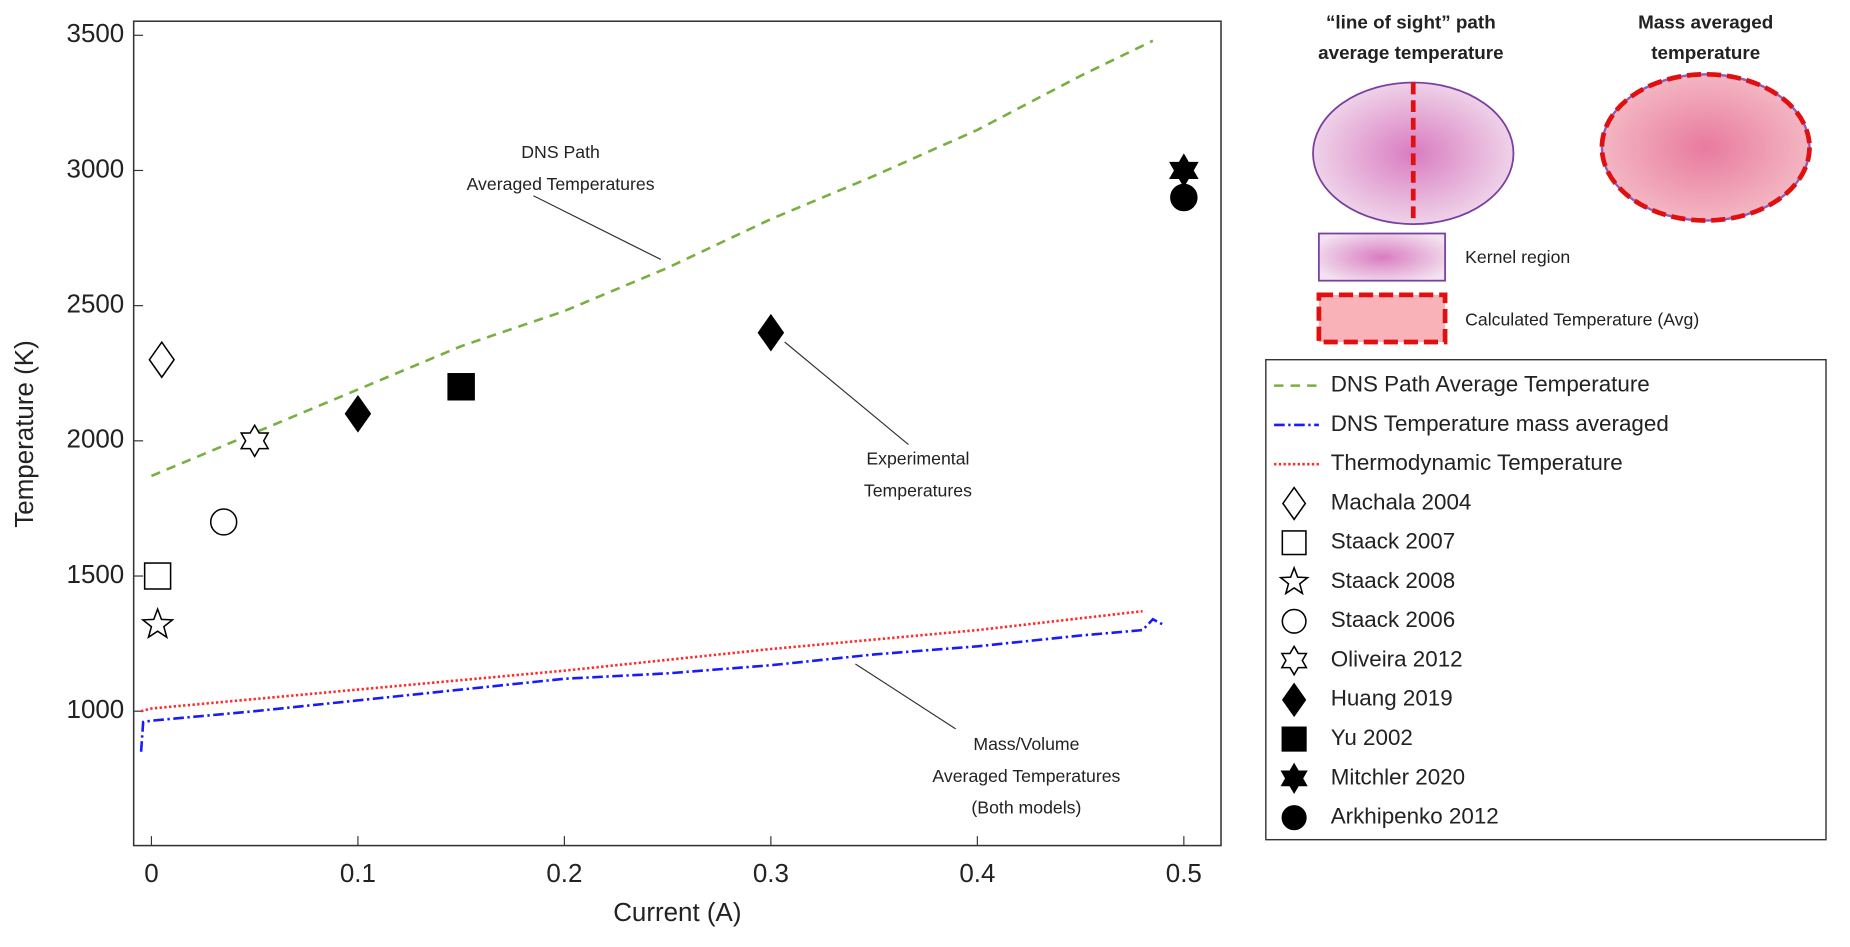 Image resolution: width=1850 pixels, height=947 pixels. Describe the element at coordinates (1411, 52) in the screenshot. I see `diagram-title: average temperature` at that location.